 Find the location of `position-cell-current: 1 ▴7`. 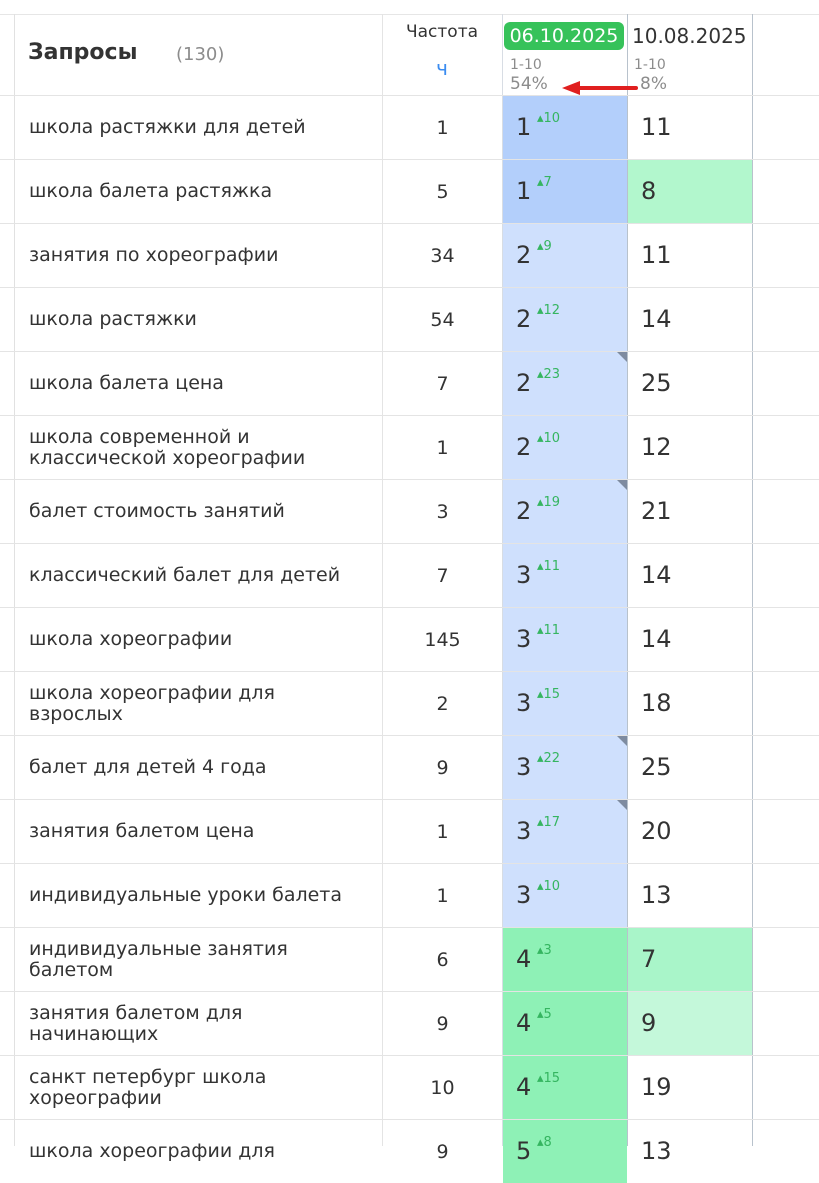

position-cell-current: 1 ▴7 is located at coordinates (565, 191).